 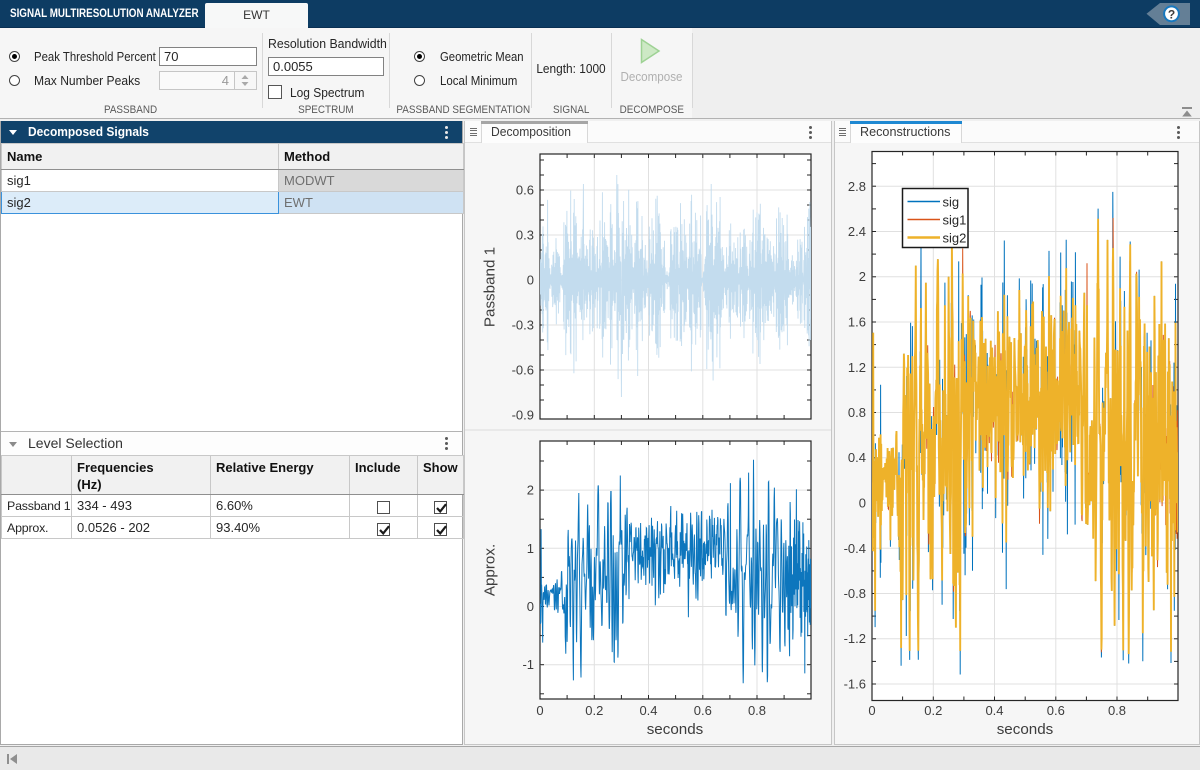 What do you see at coordinates (857, 186) in the screenshot?
I see `svg-text: 2.8` at bounding box center [857, 186].